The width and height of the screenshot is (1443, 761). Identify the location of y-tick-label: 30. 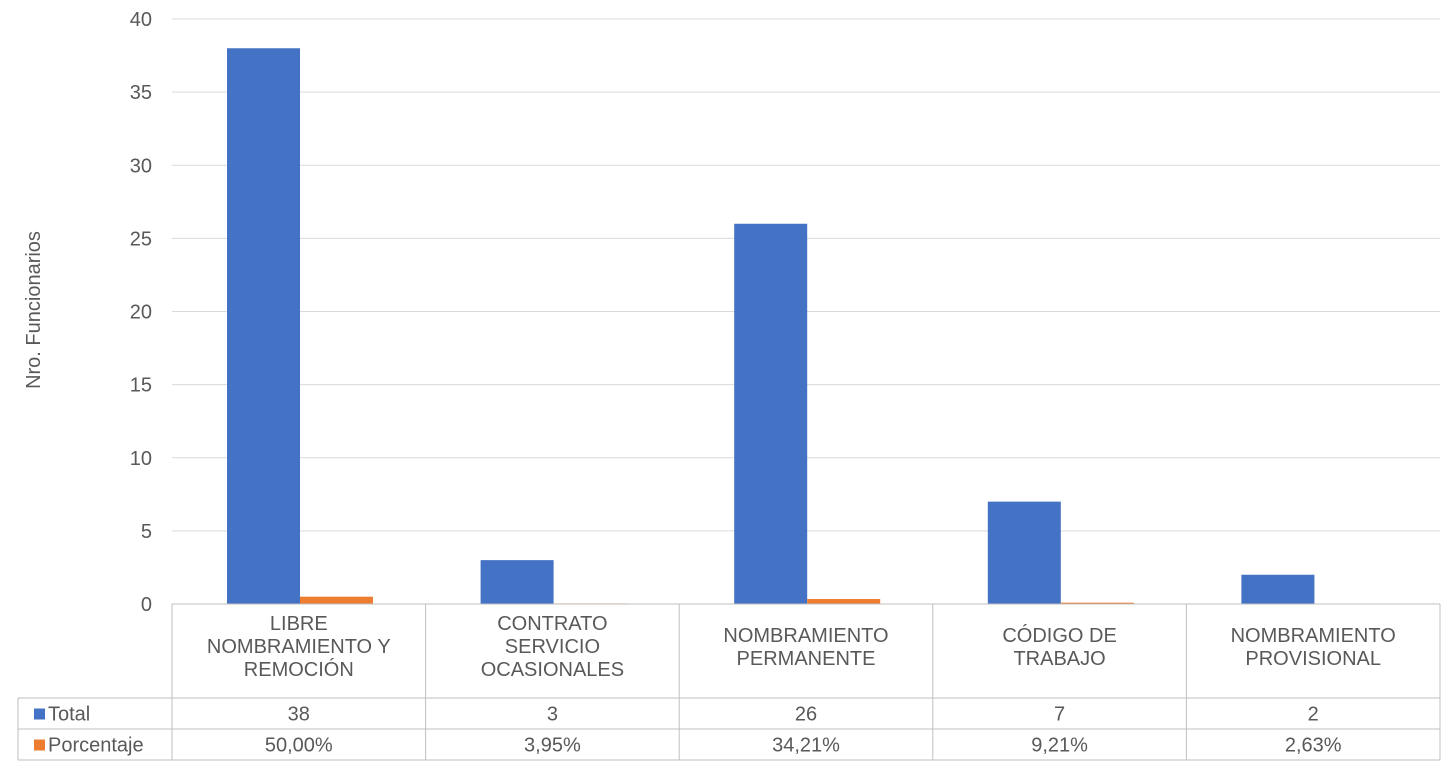
(141, 166).